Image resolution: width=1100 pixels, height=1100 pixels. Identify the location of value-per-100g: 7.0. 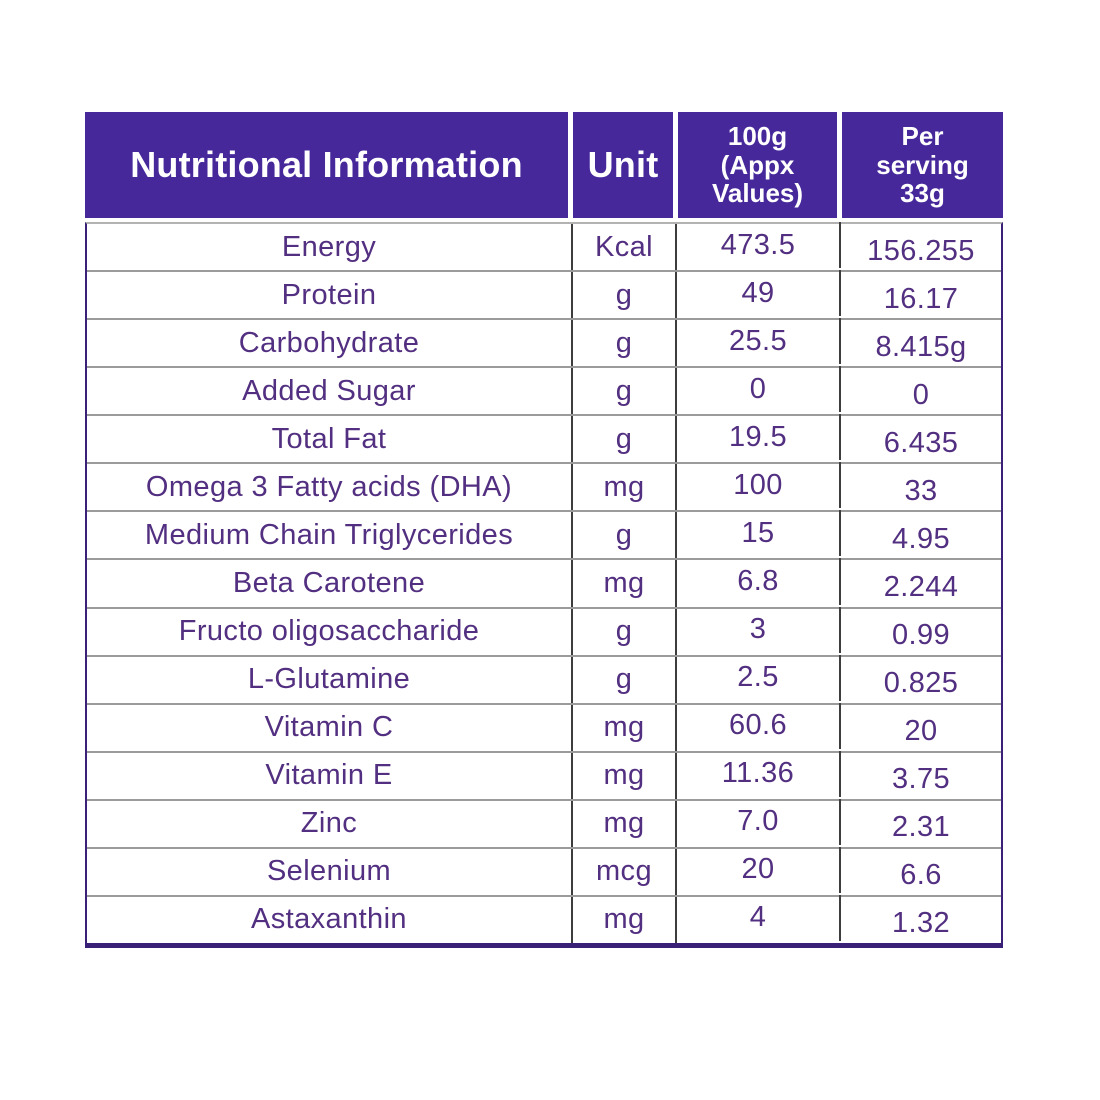
(759, 821).